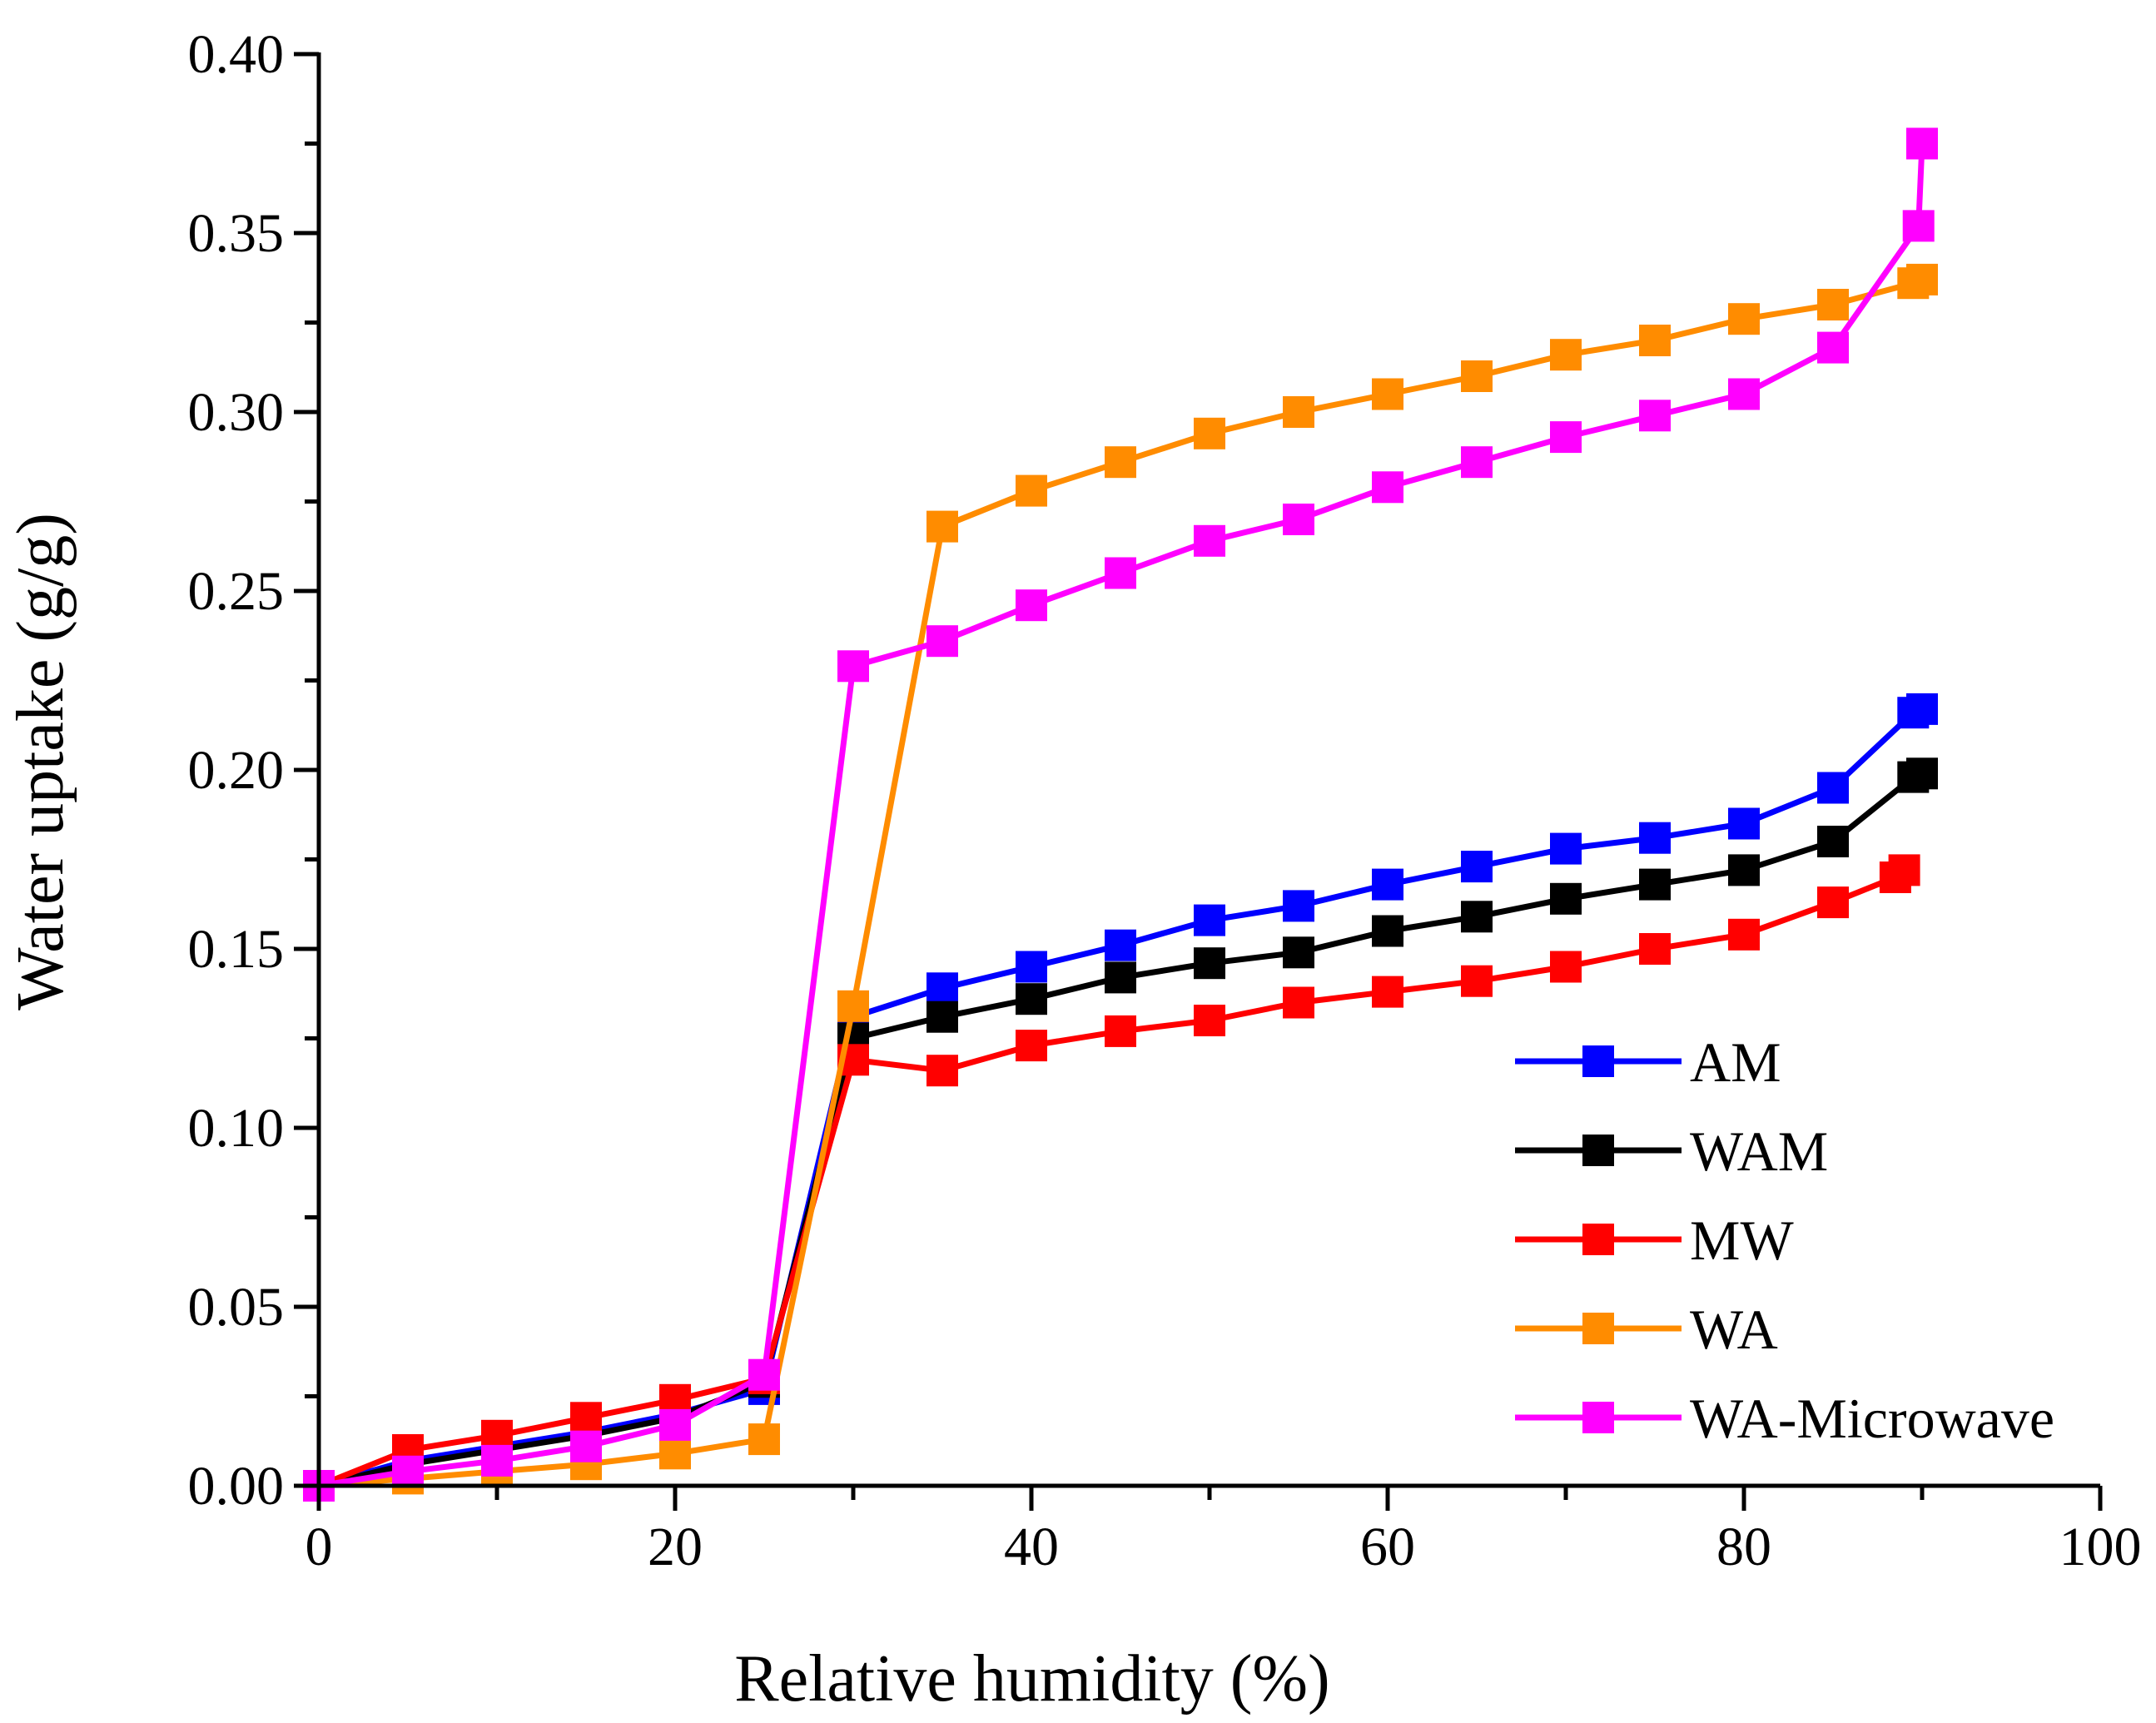 The width and height of the screenshot is (2156, 1723). I want to click on legend-item: AM, so click(1648, 1062).